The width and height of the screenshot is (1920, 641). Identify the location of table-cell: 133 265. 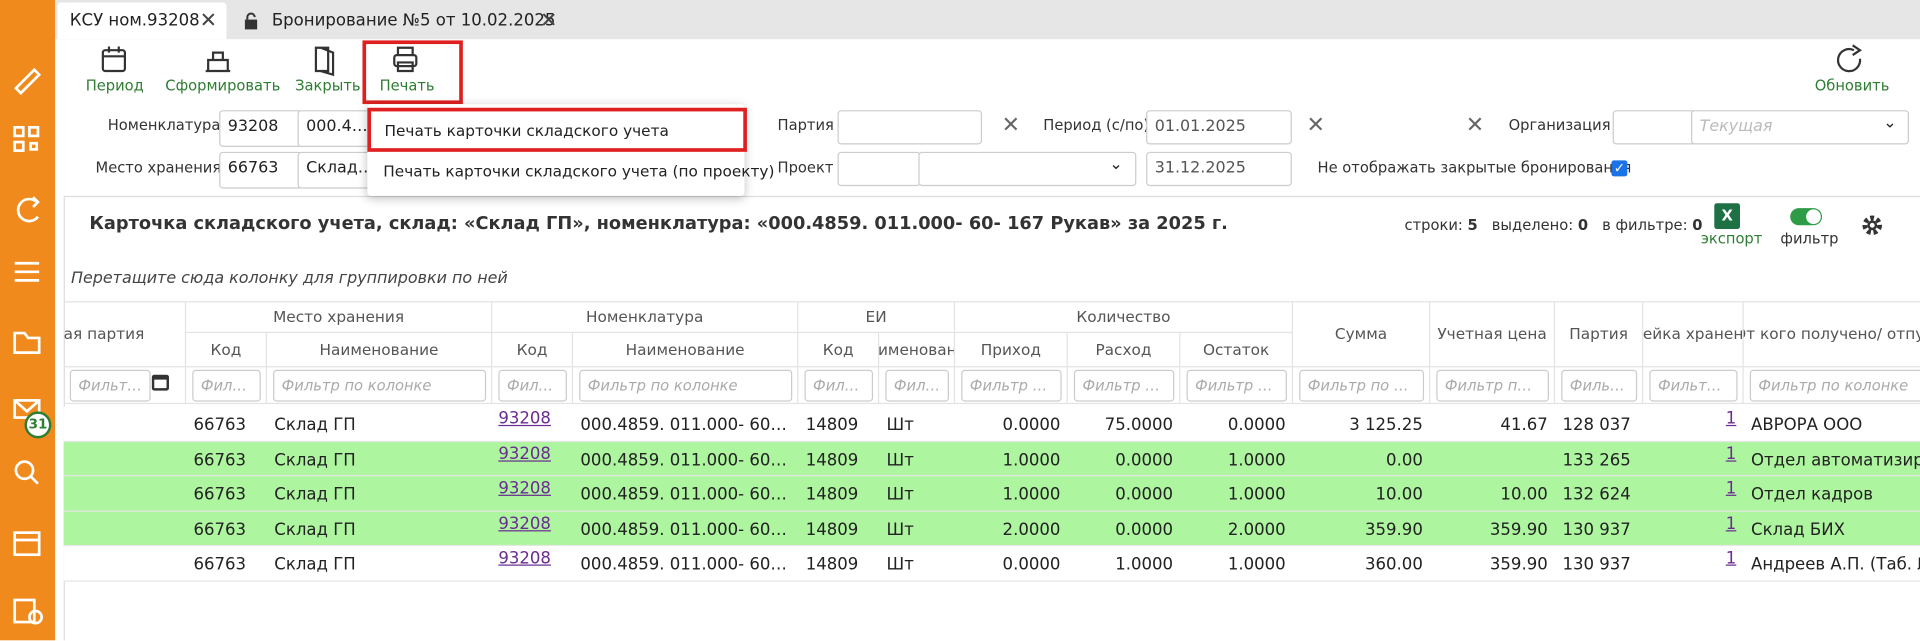
(1596, 460).